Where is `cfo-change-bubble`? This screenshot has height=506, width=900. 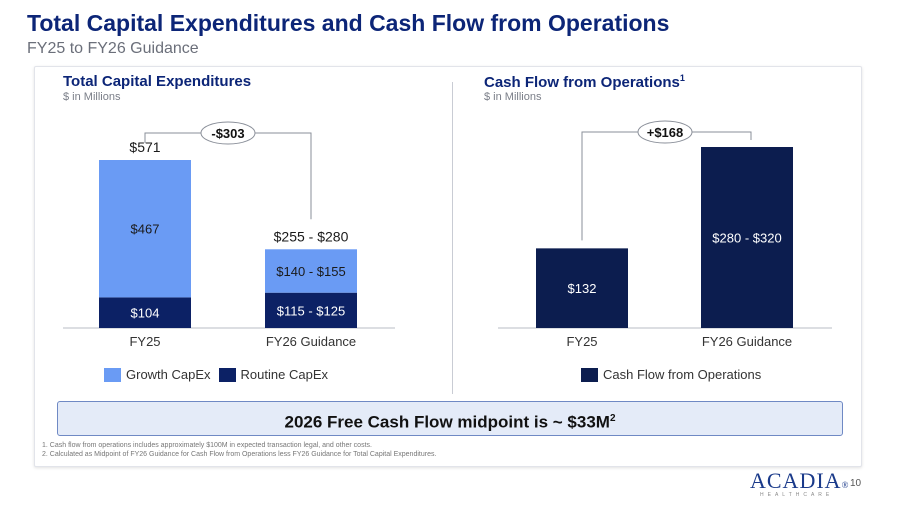
cfo-change-bubble is located at coordinates (665, 132).